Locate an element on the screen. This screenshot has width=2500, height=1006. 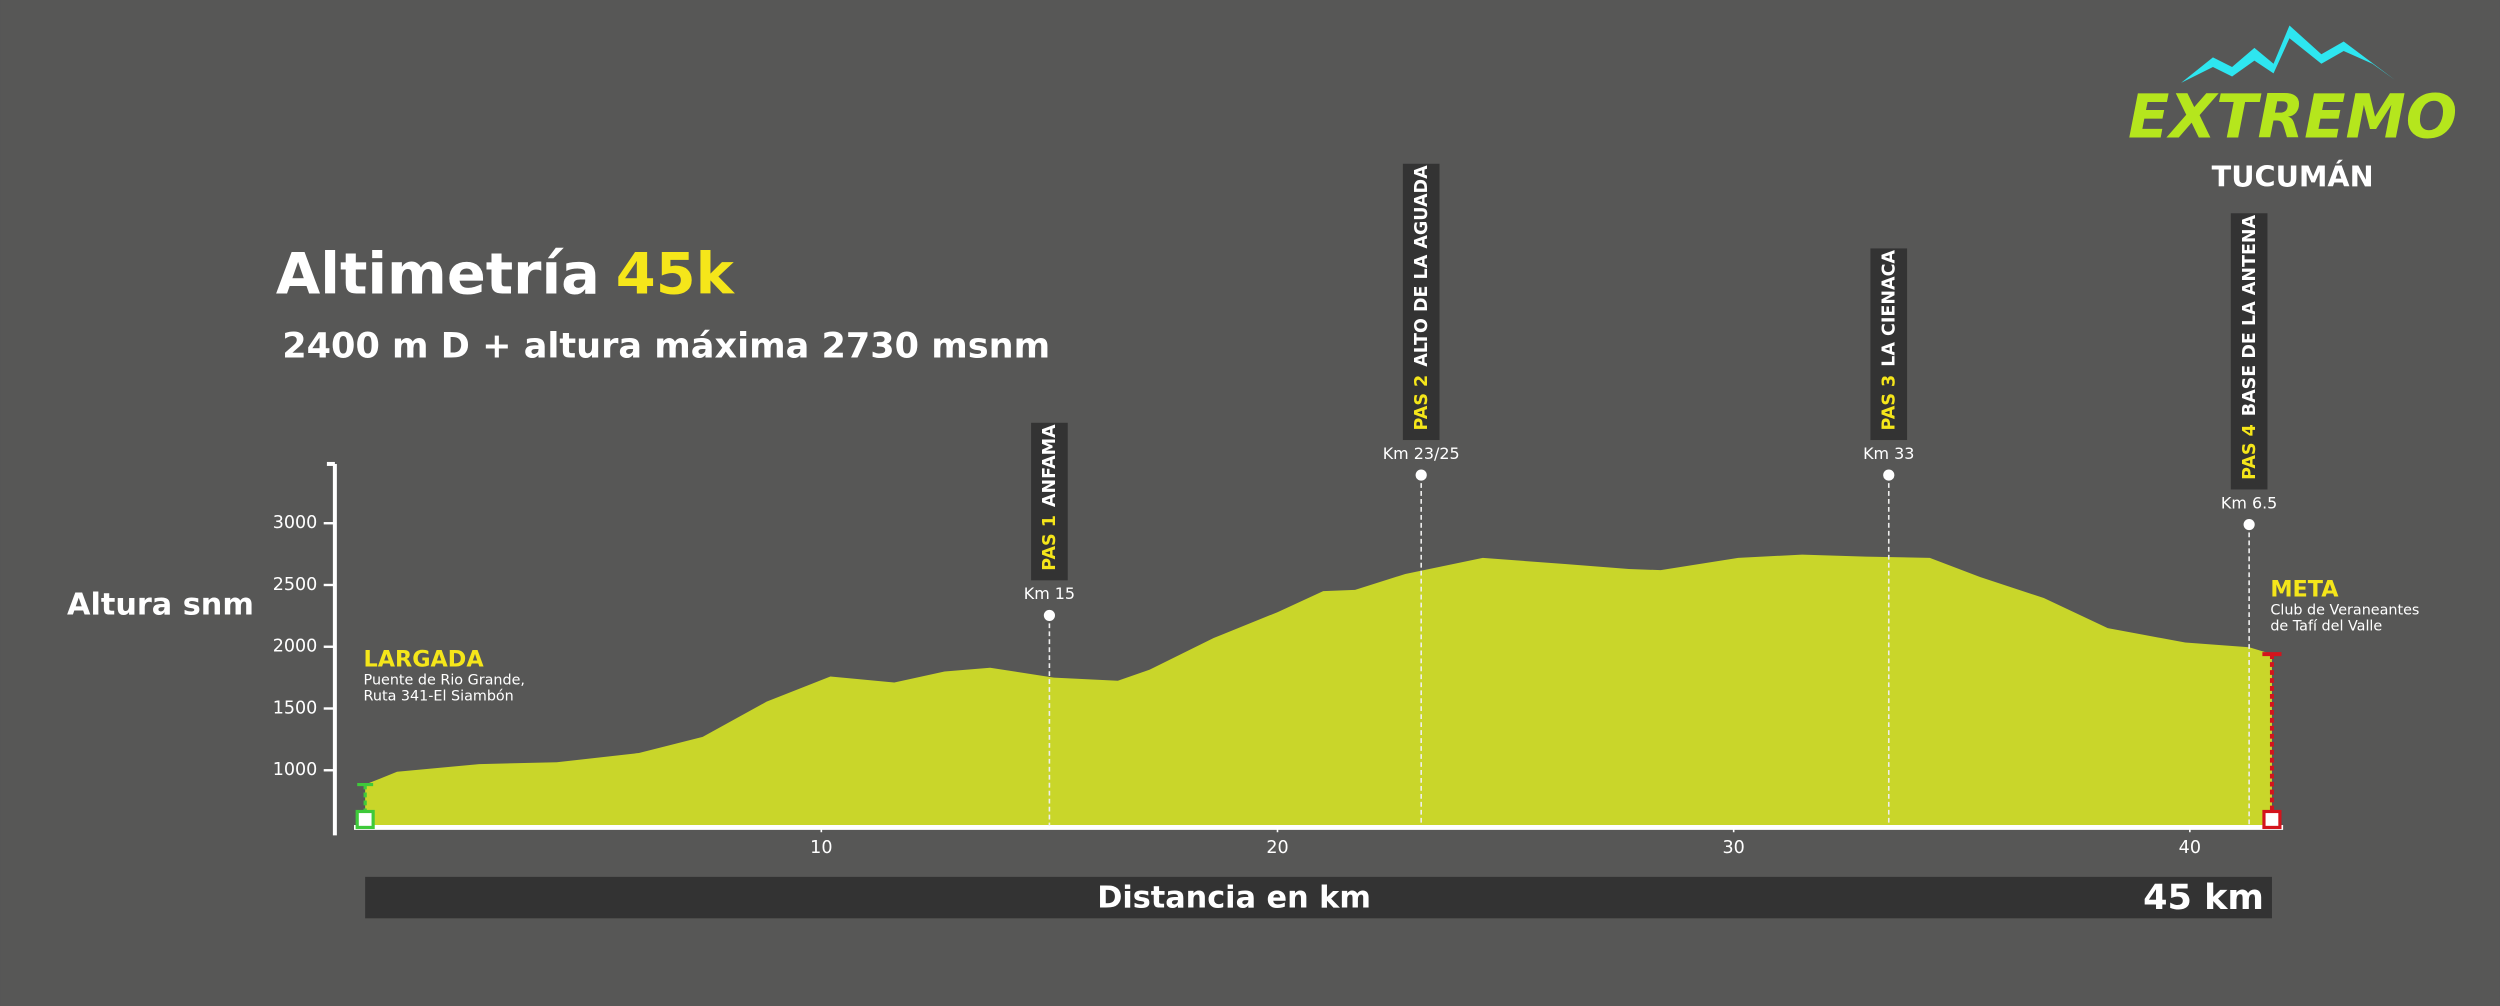
chart-subtitle: 2400 m D + altura máxima 2730 msnm is located at coordinates (666, 346).